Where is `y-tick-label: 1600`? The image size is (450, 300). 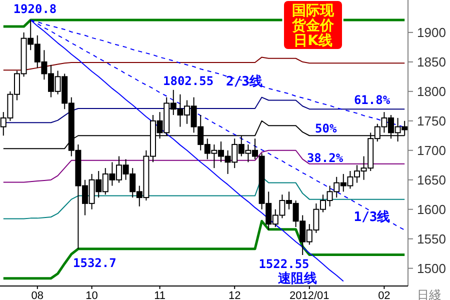
y-tick-label: 1600 is located at coordinates (431, 209).